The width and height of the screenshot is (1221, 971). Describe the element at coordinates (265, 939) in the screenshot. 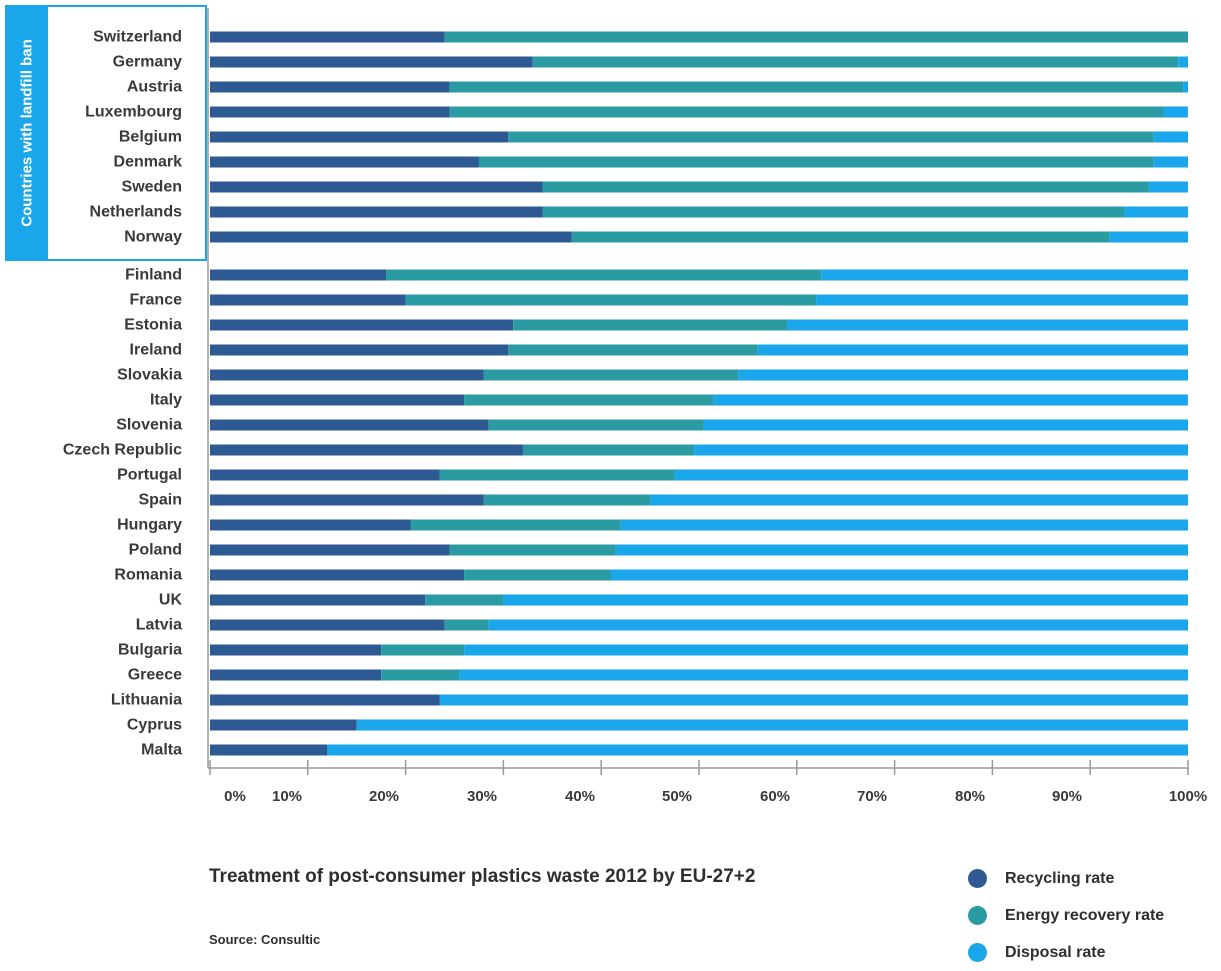

I see `chart-source: Source: Consultic` at that location.